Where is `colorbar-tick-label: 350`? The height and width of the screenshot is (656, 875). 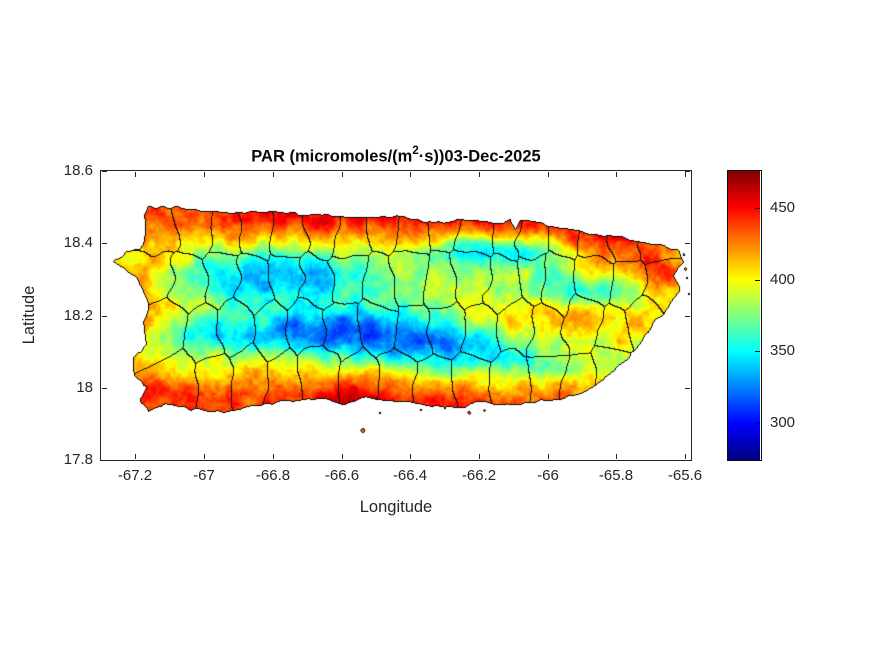
colorbar-tick-label: 350 is located at coordinates (783, 350).